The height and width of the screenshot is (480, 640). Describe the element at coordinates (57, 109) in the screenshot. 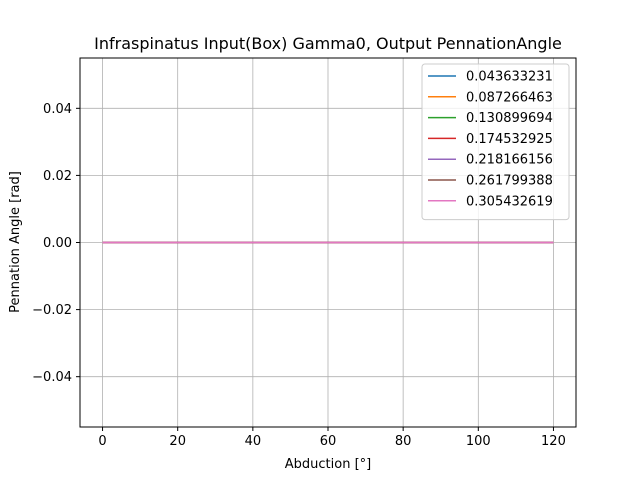

I see `y-tick-label: 0.04` at that location.